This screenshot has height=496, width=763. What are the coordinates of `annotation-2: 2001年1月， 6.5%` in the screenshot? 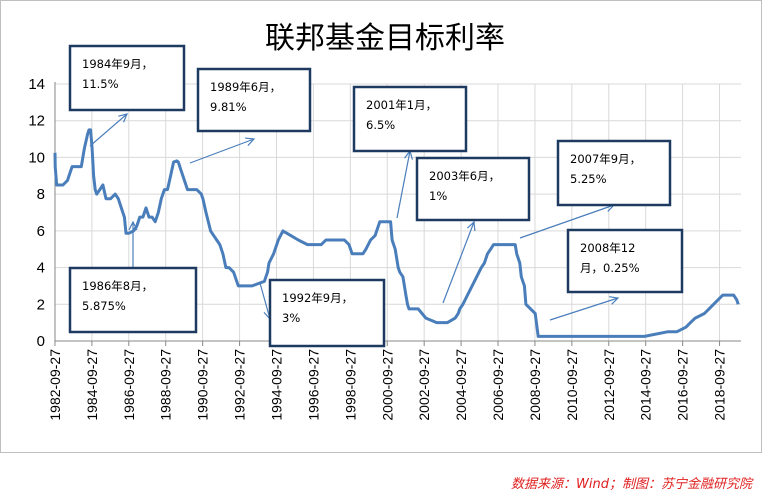 It's located at (410, 152).